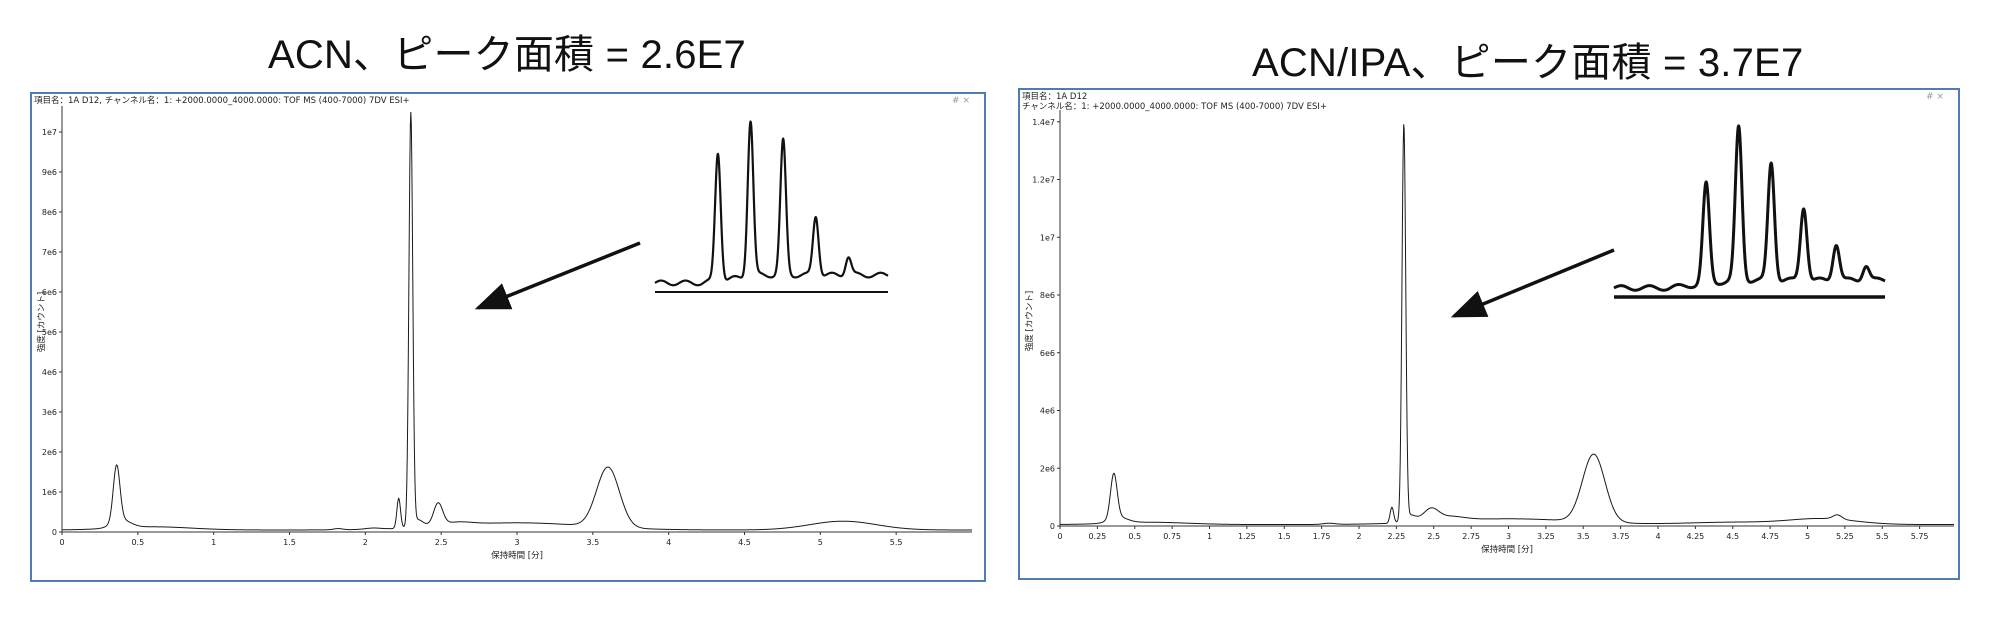  Describe the element at coordinates (507, 55) in the screenshot. I see `chart-title-acn: ACN、ピーク面積 = 2.6E7` at that location.